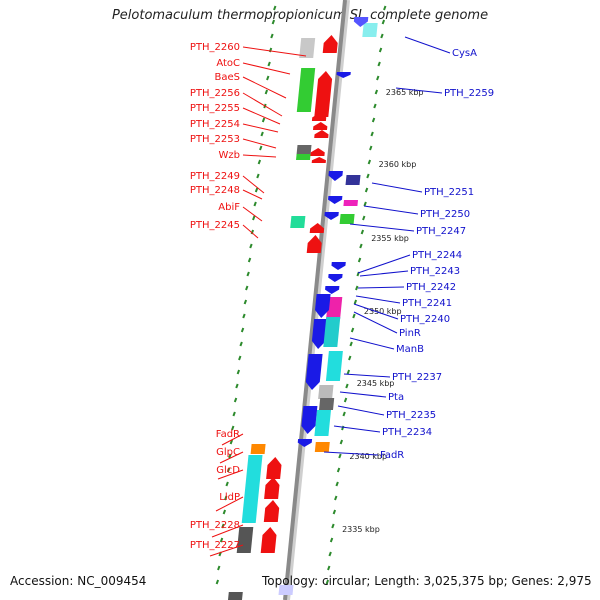 Image resolution: width=600 pixels, height=600 pixels. What do you see at coordinates (215, 47) in the screenshot?
I see `gene-label-left: PTH_2260` at bounding box center [215, 47].